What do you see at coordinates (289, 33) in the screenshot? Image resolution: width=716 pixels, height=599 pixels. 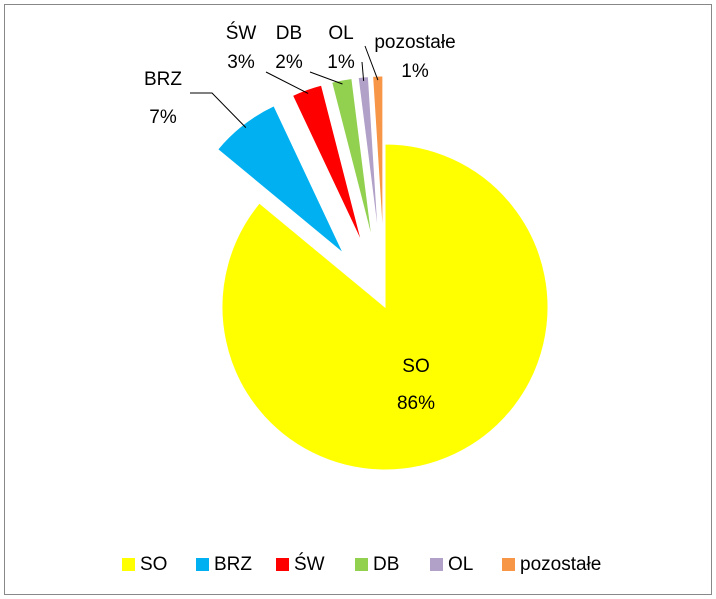 I see `slice-label: DB` at bounding box center [289, 33].